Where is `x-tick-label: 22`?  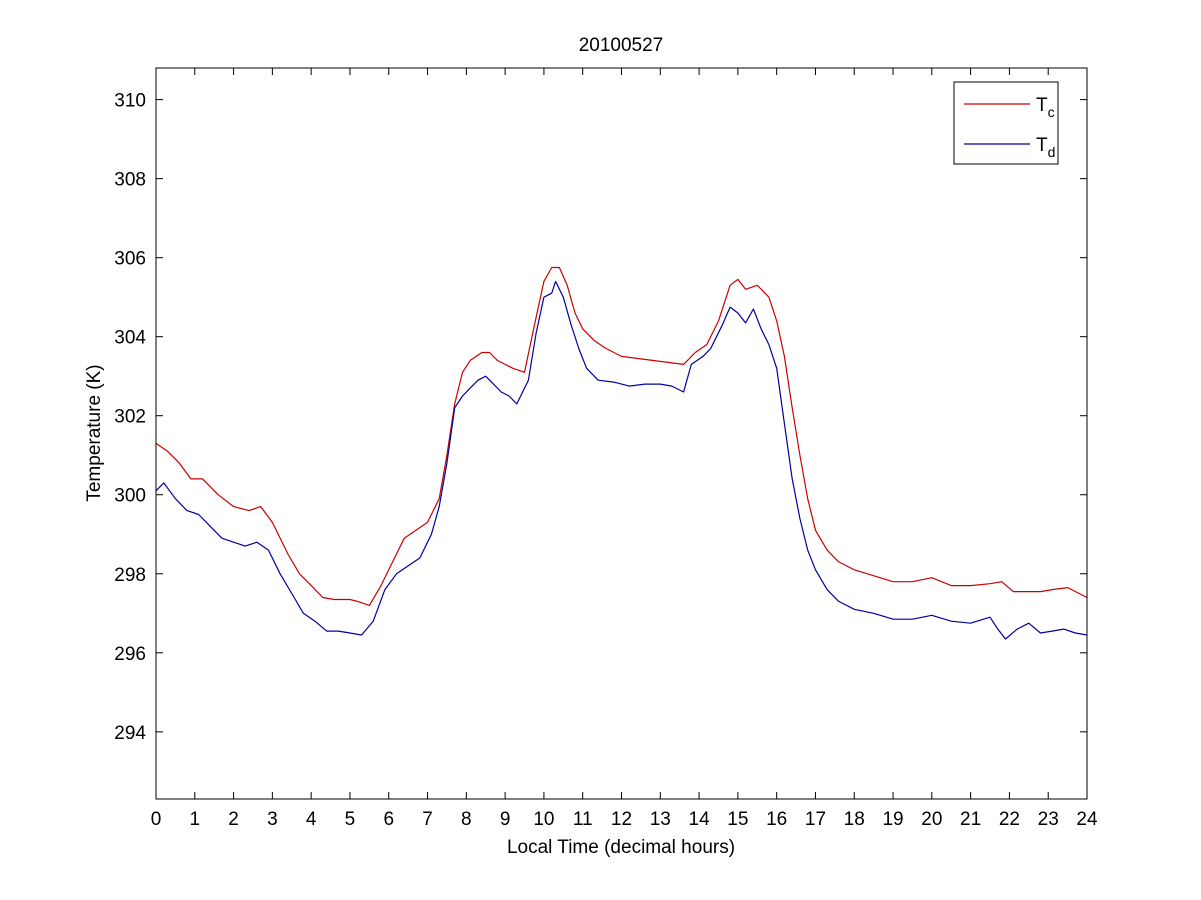 x-tick-label: 22 is located at coordinates (1009, 819).